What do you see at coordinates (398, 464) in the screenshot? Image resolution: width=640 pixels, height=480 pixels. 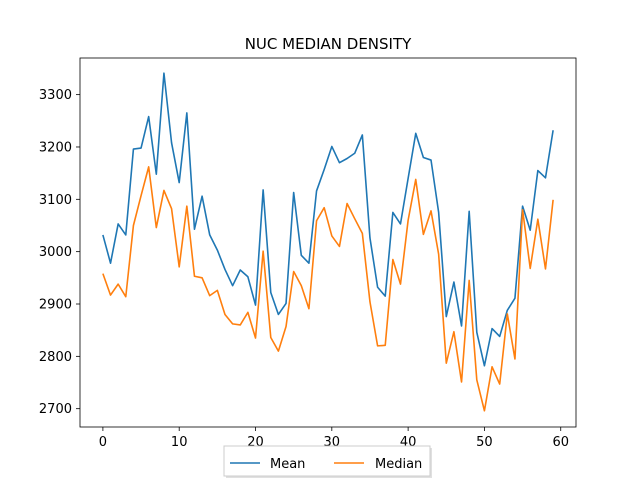 I see `legend-label-median: Median` at bounding box center [398, 464].